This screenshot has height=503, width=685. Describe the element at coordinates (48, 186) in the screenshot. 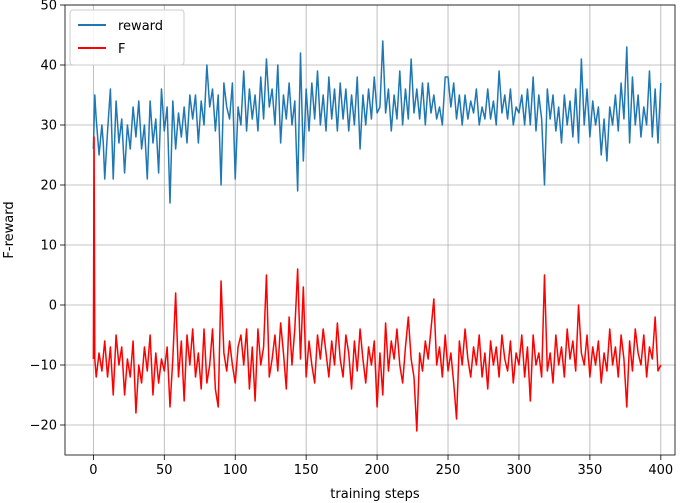

I see `y-tick-label: 20` at that location.